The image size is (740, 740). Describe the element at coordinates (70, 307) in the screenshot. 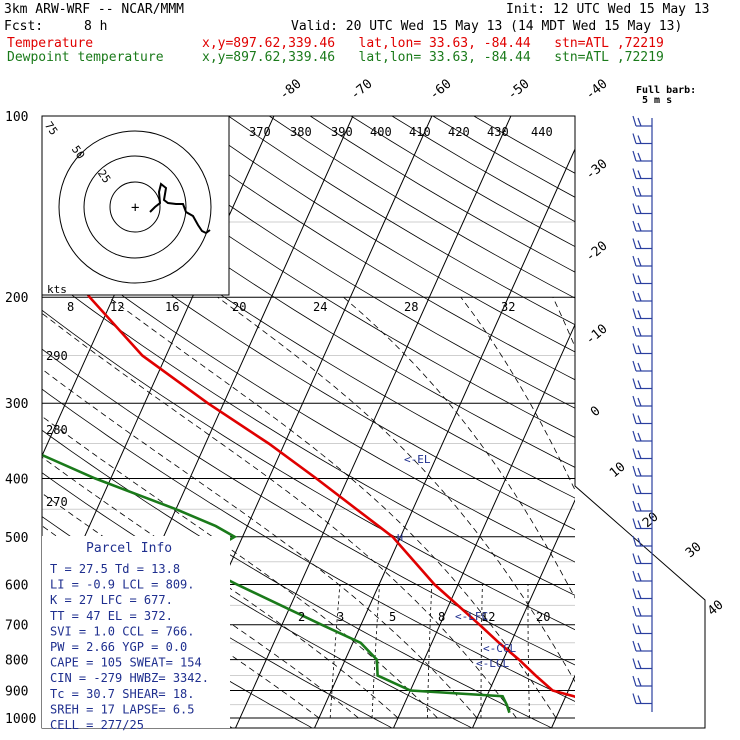

I see `mixing-ratio-label: 8` at that location.